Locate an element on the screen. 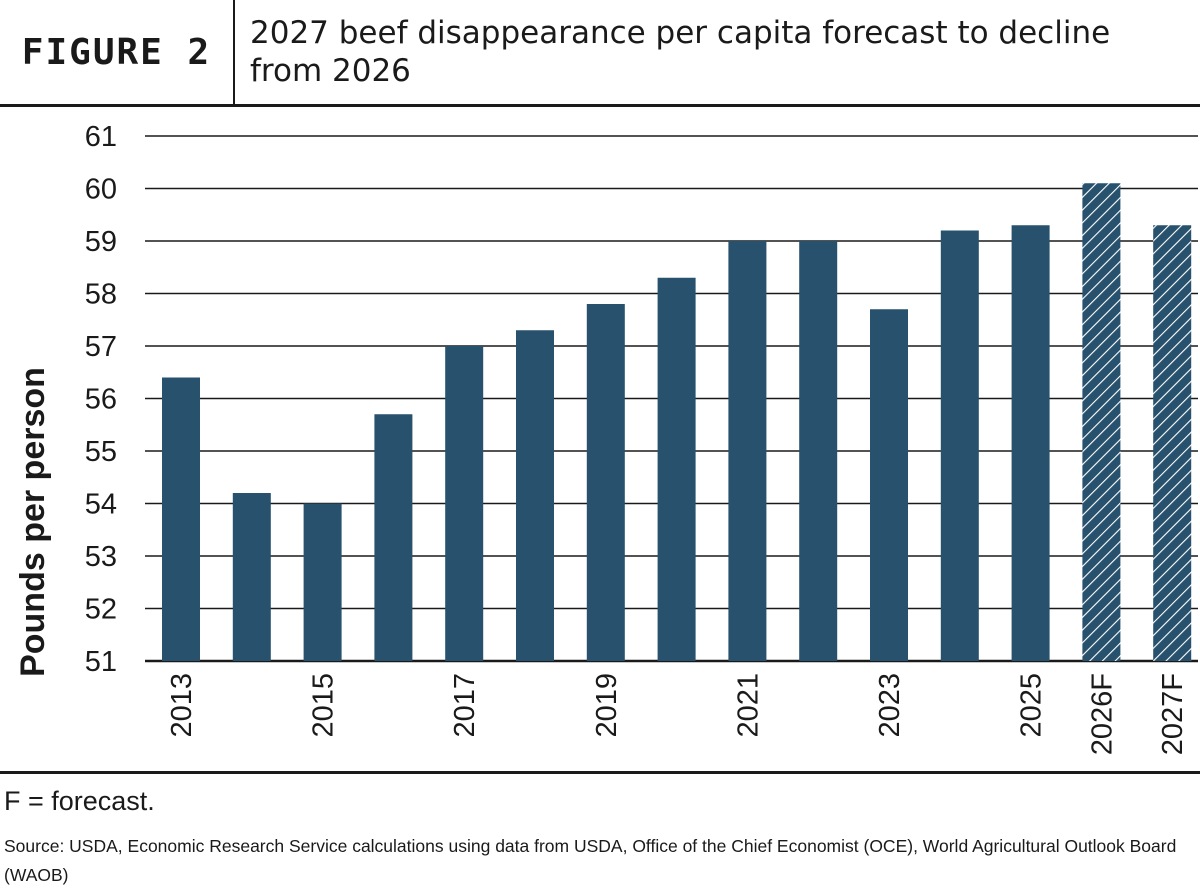 This screenshot has height=892, width=1200. y-tick-label: 57 is located at coordinates (101, 347).